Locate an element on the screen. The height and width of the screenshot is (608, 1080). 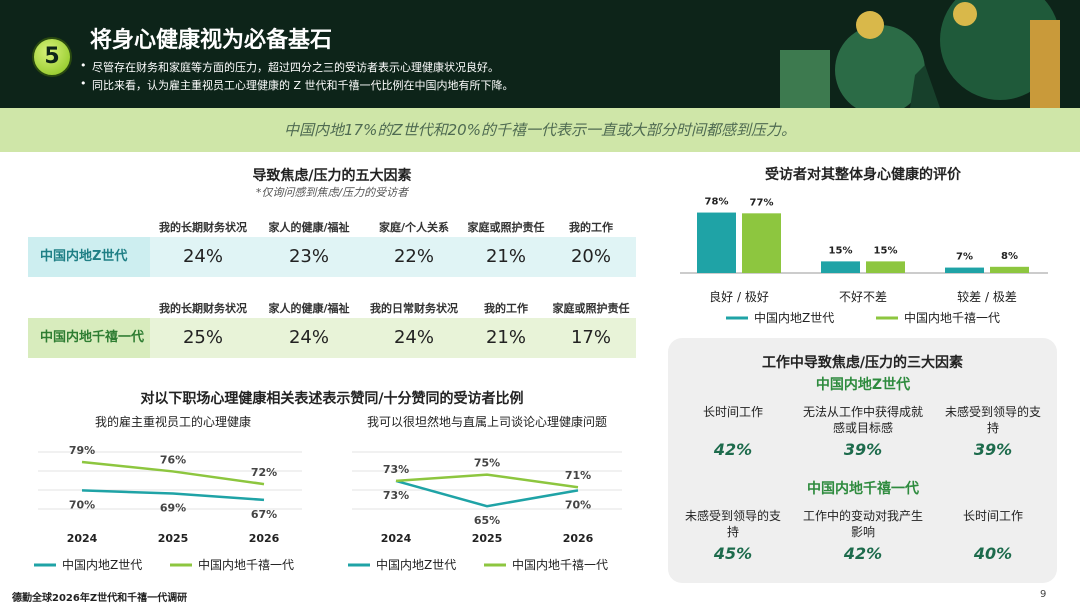
footer-source: 德勤全球2026年Z世代和千禧一代调研 is located at coordinates (100, 598).